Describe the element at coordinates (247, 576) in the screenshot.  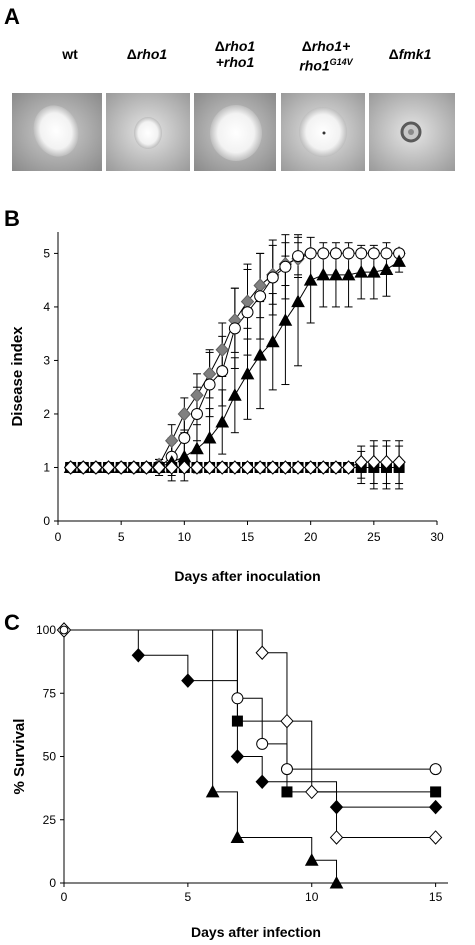
I see `x-axis-label: Days after inoculation` at that location.